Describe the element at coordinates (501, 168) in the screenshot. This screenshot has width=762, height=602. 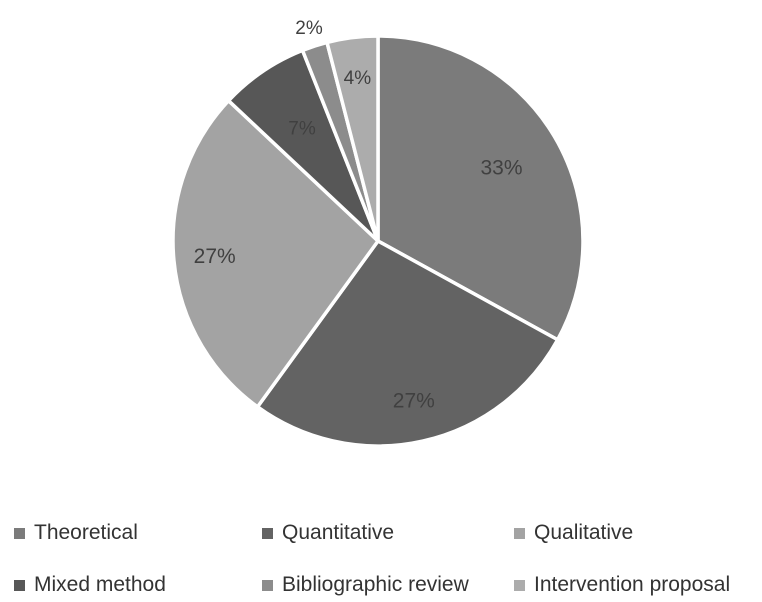
I see `data-label-theoretical: 33%` at that location.